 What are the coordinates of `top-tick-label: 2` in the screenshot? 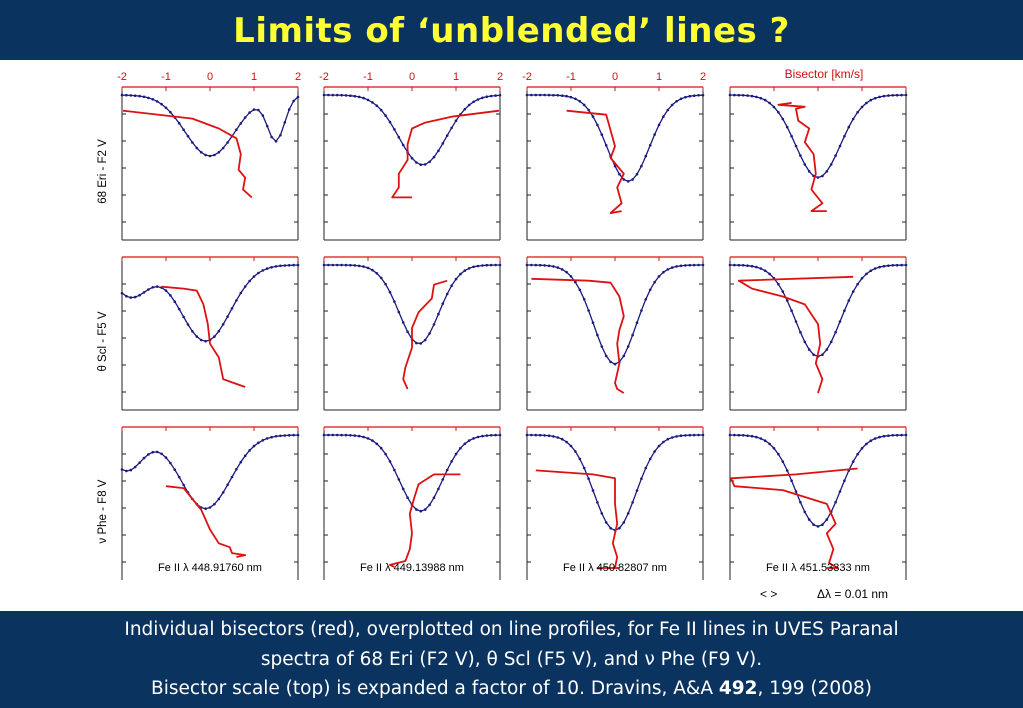 It's located at (298, 77).